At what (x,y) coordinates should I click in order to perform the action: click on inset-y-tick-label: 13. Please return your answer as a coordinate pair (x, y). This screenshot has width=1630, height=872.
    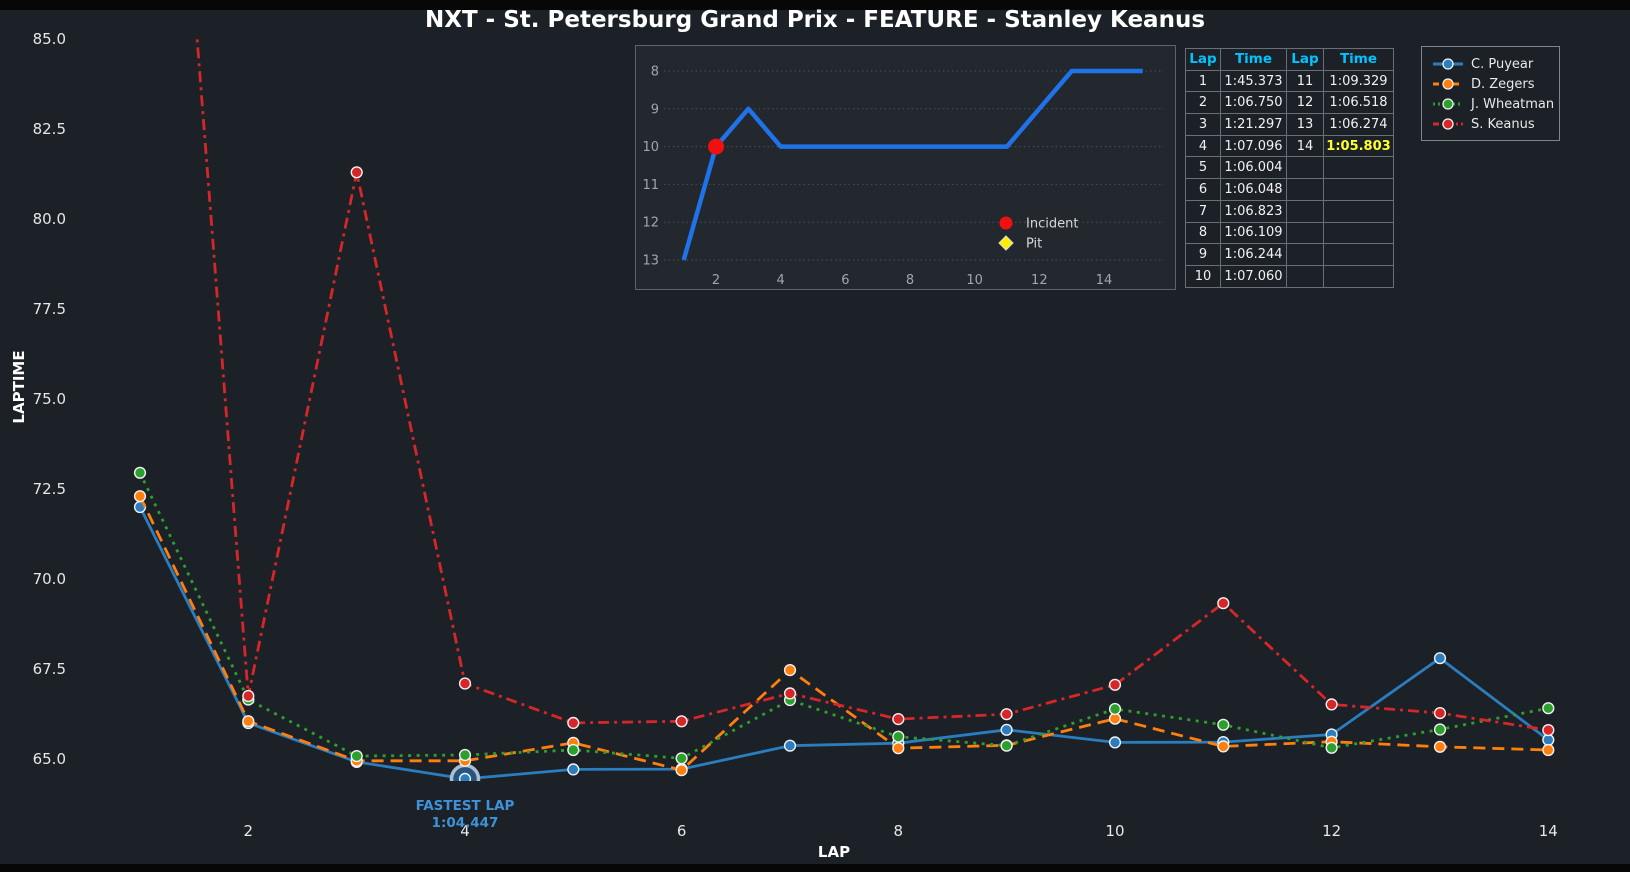
    Looking at the image, I should click on (650, 261).